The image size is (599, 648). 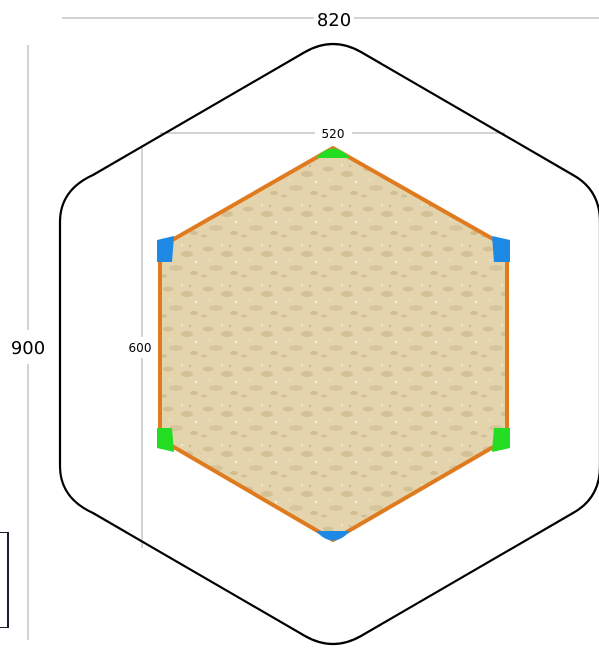 What do you see at coordinates (334, 20) in the screenshot?
I see `outer-width-label: 820` at bounding box center [334, 20].